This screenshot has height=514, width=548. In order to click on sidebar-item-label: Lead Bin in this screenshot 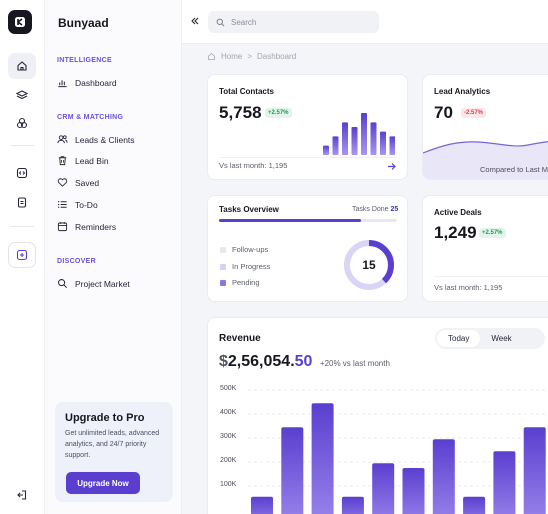, I will do `click(92, 160)`.